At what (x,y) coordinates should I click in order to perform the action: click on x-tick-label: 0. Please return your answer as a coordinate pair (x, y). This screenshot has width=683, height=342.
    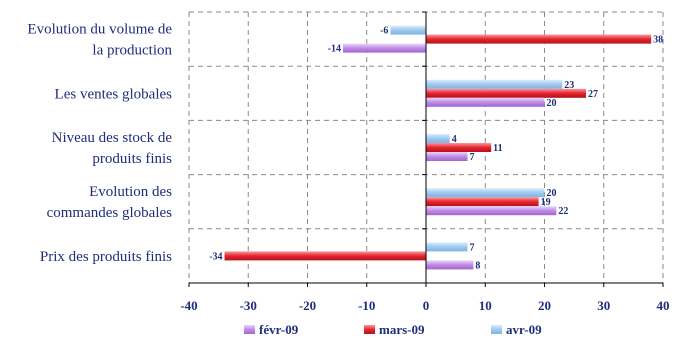
    Looking at the image, I should click on (426, 305).